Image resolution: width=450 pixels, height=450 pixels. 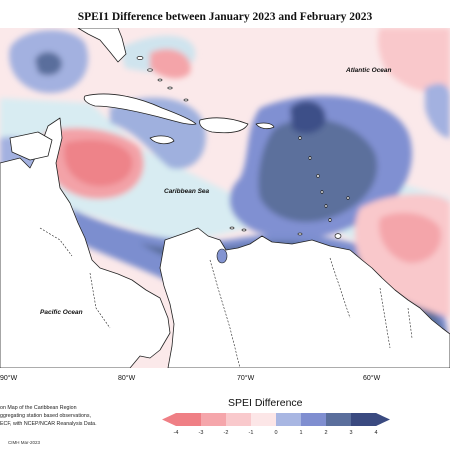 I want to click on jamaica-island, so click(x=162, y=140).